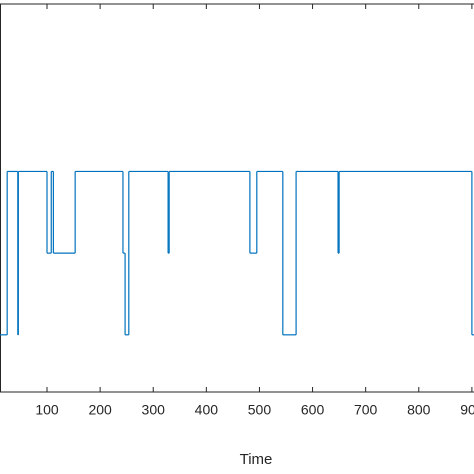  I want to click on x-tick-label: 700, so click(366, 410).